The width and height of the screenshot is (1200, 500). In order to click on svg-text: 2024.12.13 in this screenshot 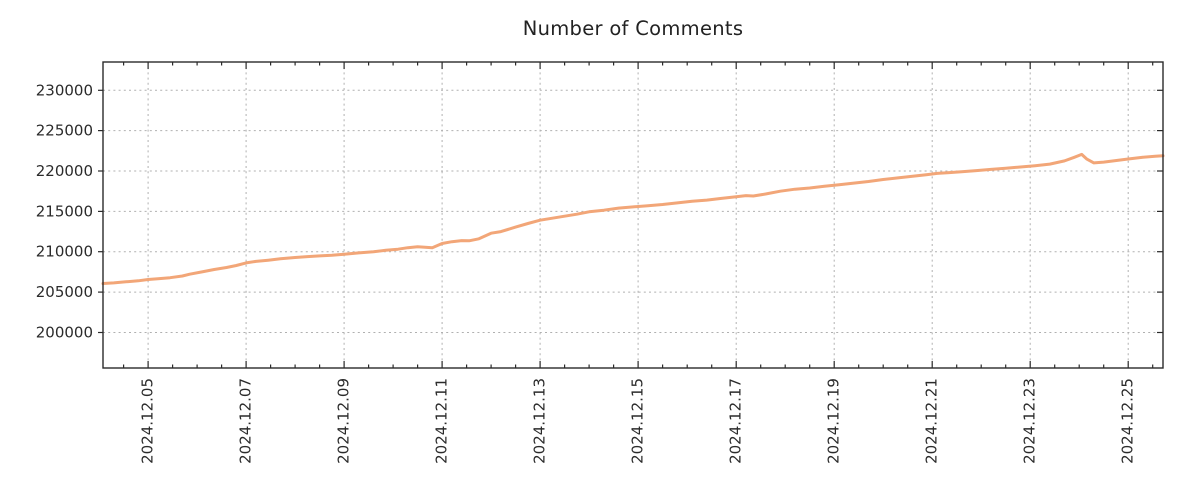, I will do `click(540, 421)`.